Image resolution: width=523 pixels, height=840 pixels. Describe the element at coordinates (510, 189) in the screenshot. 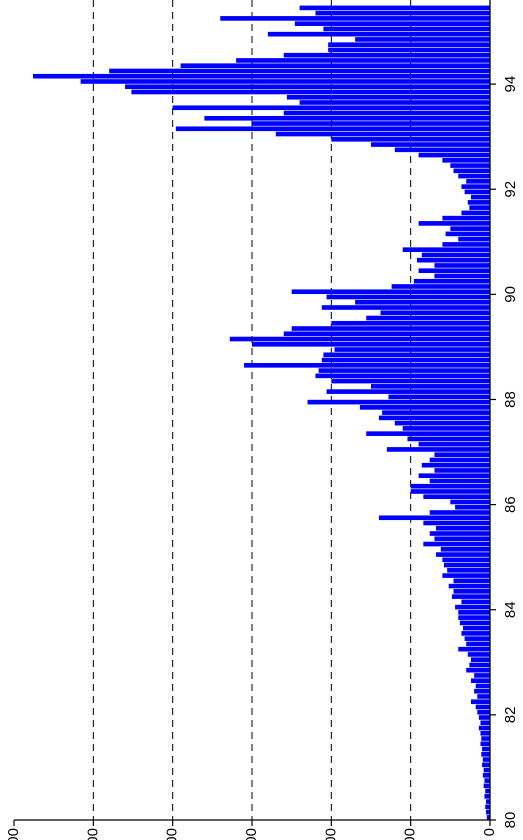

I see `x-tick-label: 92` at that location.